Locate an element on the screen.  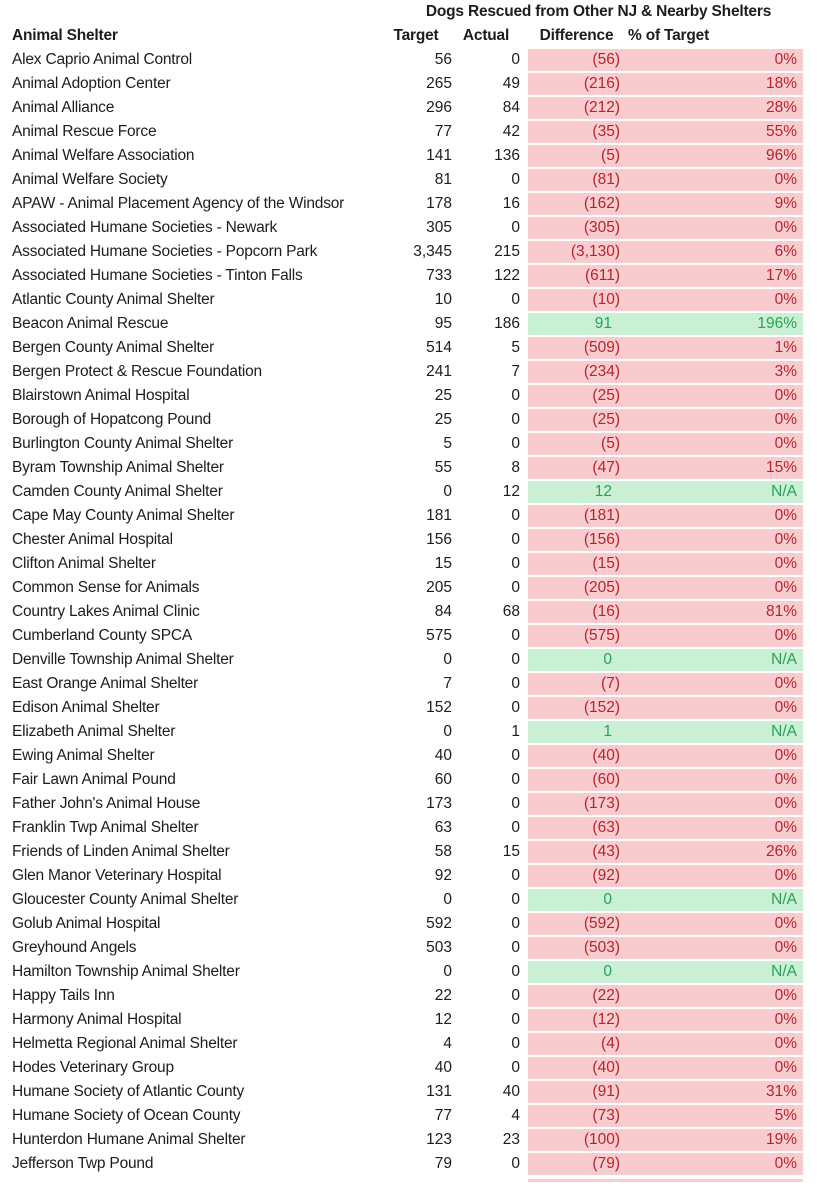
percent-of-target-cell: 55% is located at coordinates (714, 132).